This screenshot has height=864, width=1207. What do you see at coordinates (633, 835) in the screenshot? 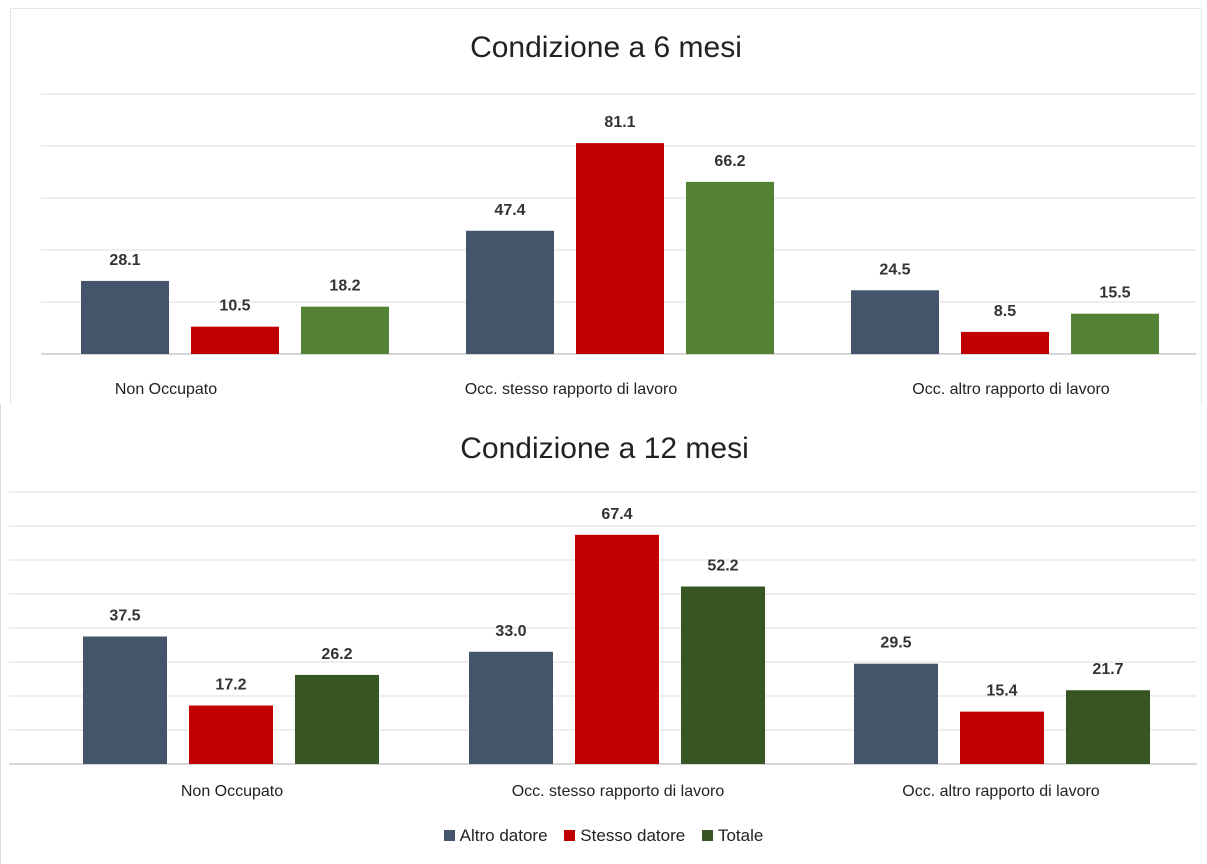
I see `legend-label: Stesso datore` at bounding box center [633, 835].